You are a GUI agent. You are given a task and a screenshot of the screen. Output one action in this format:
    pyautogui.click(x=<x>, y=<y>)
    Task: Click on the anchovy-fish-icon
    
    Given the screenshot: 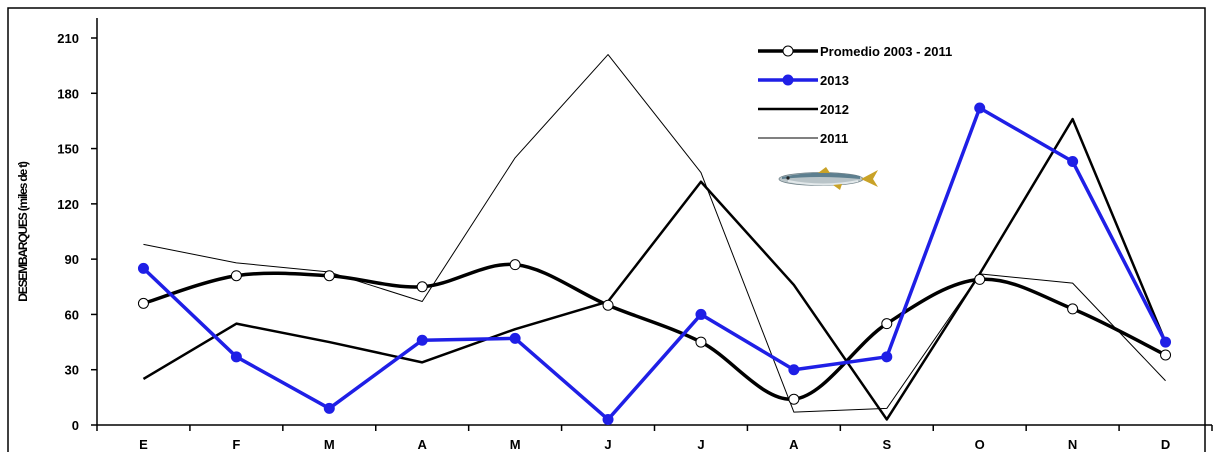 What is the action you would take?
    pyautogui.click(x=828, y=178)
    